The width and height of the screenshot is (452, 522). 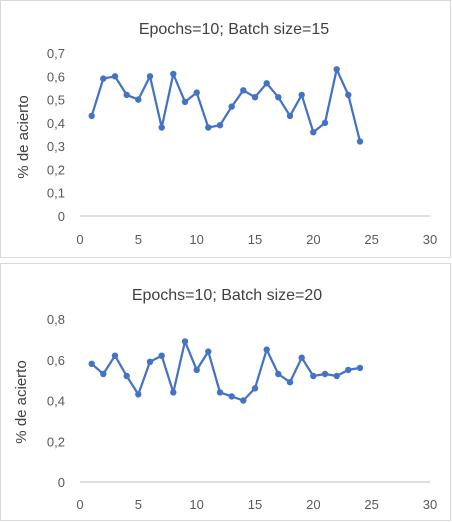 What do you see at coordinates (56, 53) in the screenshot?
I see `y-tick-label: 0,7` at bounding box center [56, 53].